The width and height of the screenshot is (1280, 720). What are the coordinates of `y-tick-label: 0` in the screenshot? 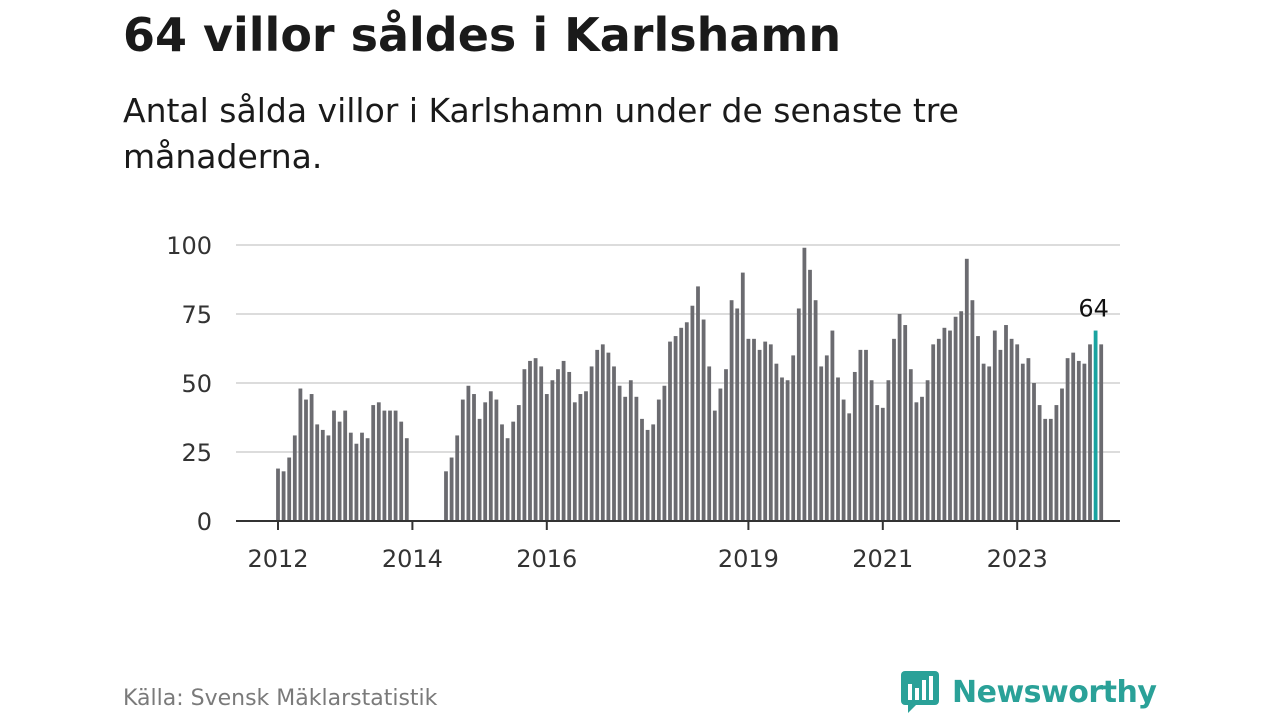 It's located at (204, 522).